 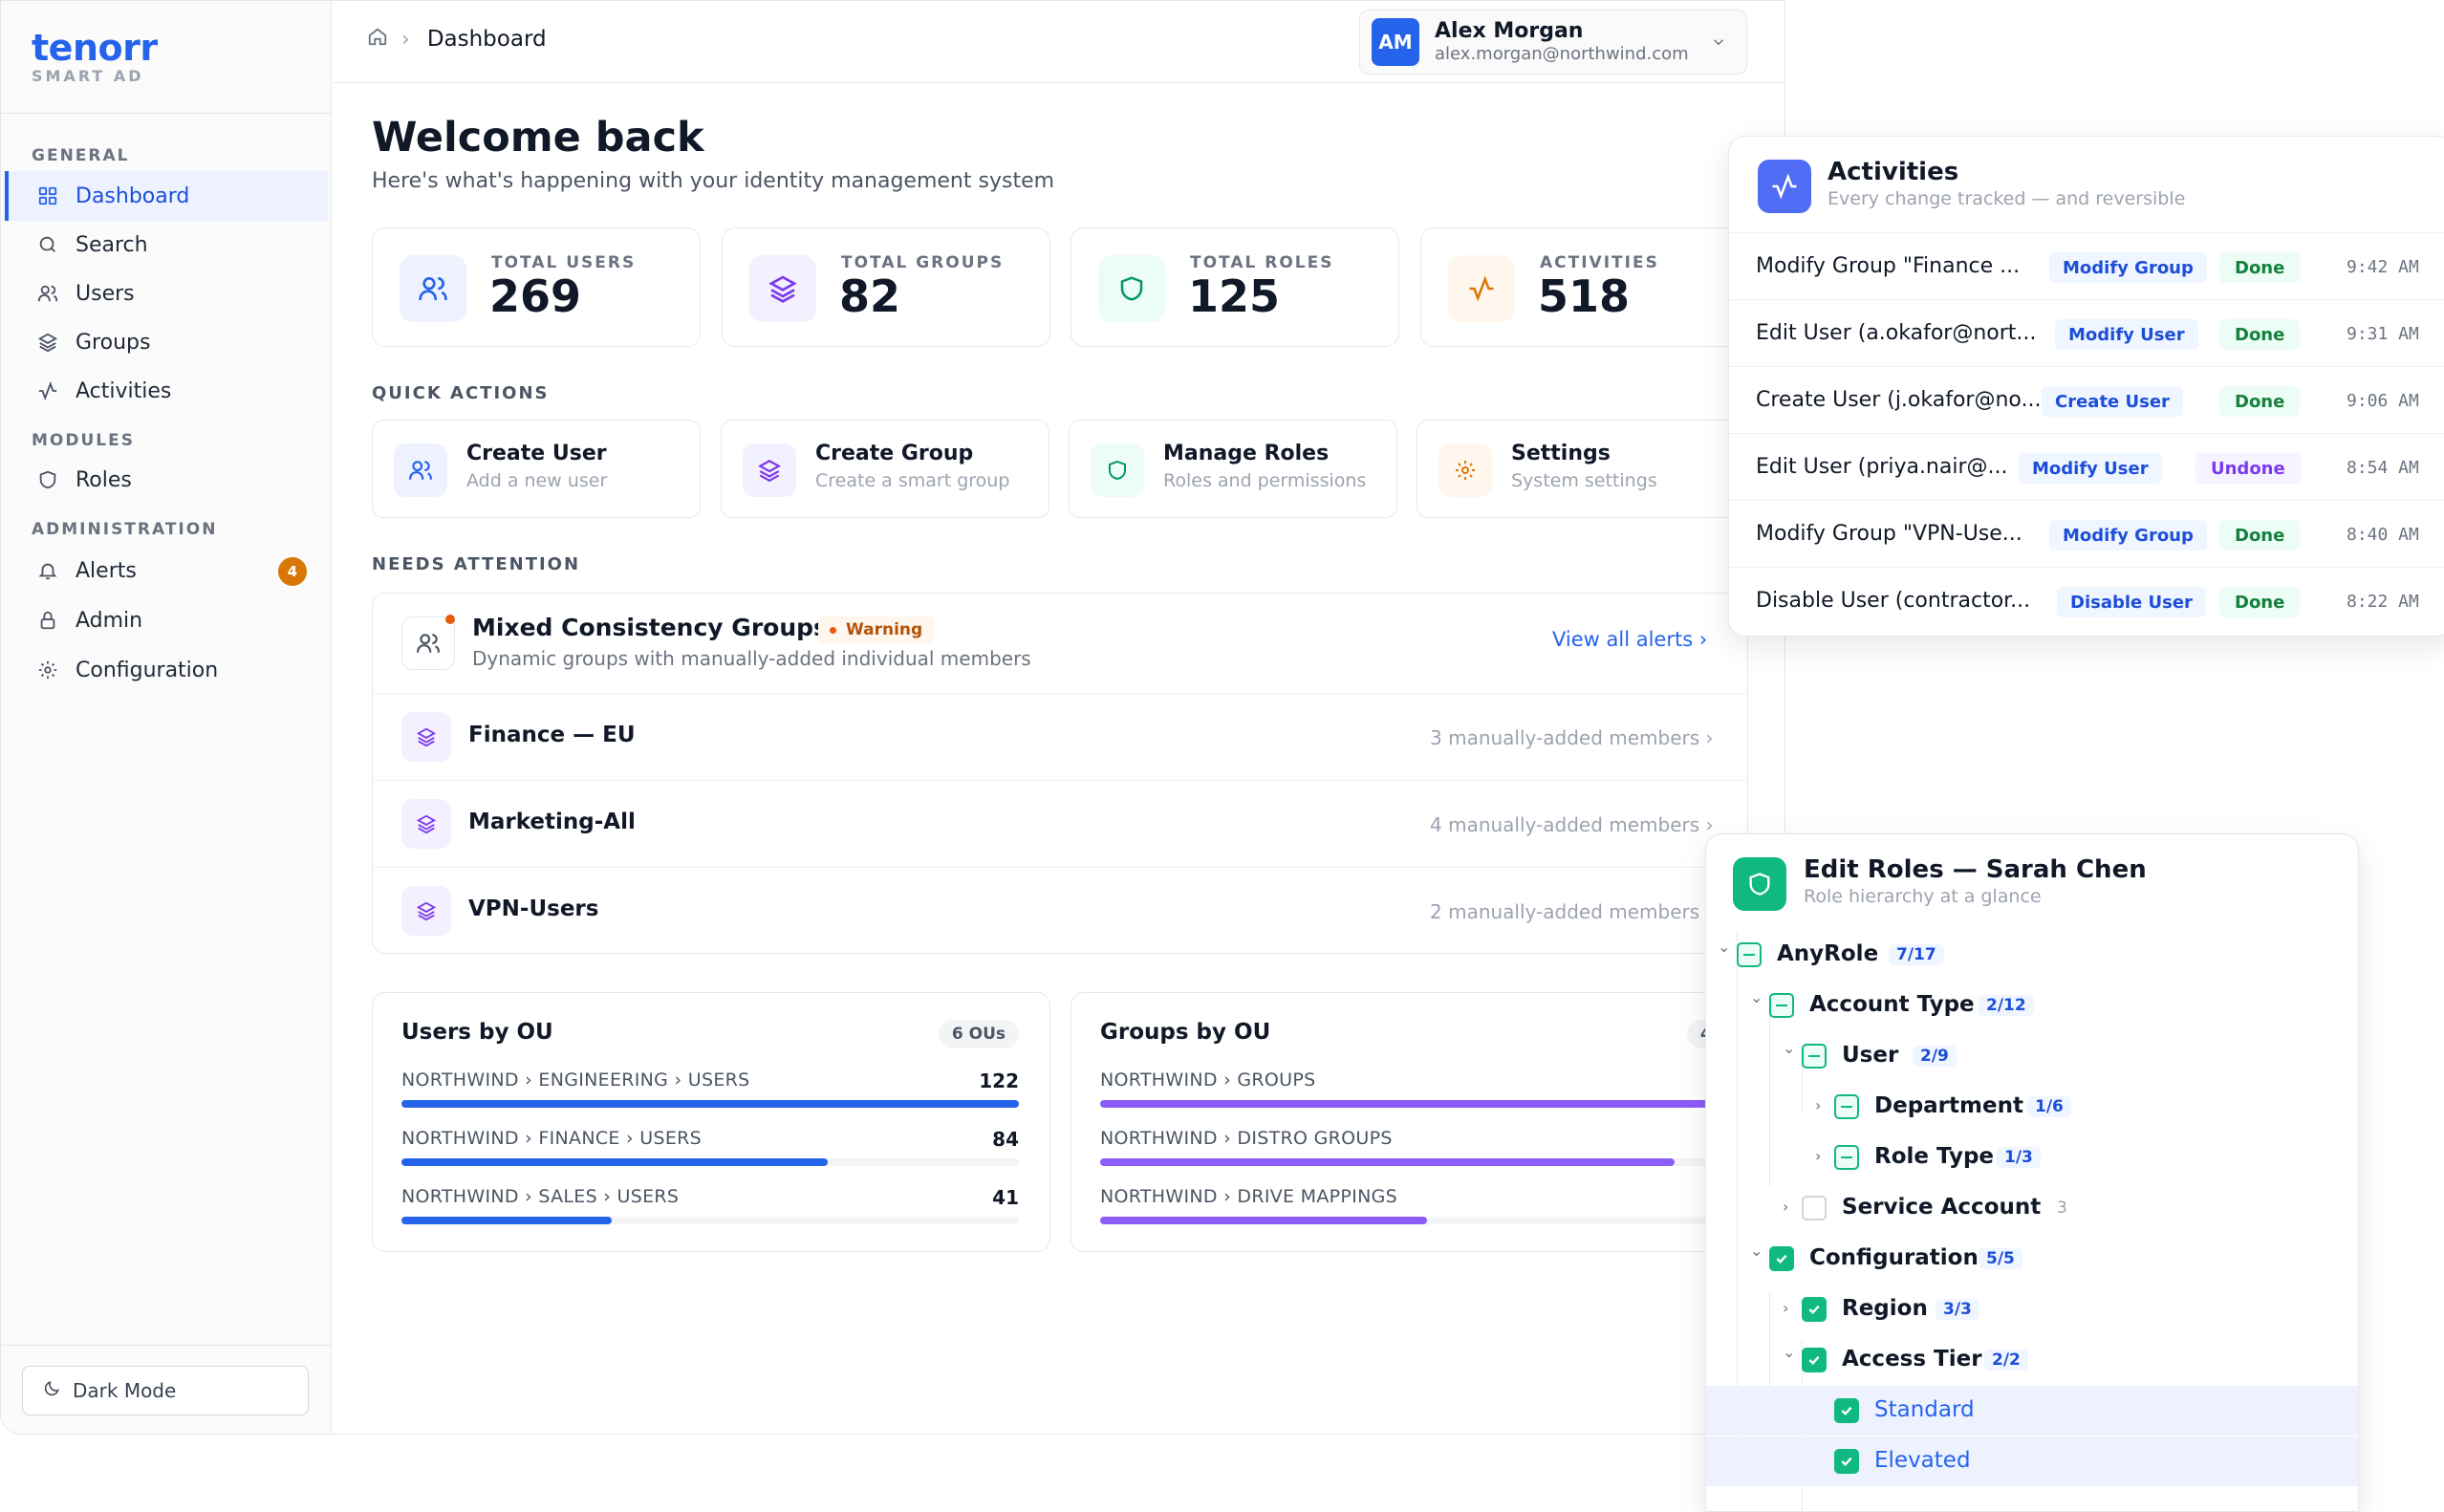 I want to click on quick-action-create-group: Create Group Create a smart group, so click(x=885, y=469).